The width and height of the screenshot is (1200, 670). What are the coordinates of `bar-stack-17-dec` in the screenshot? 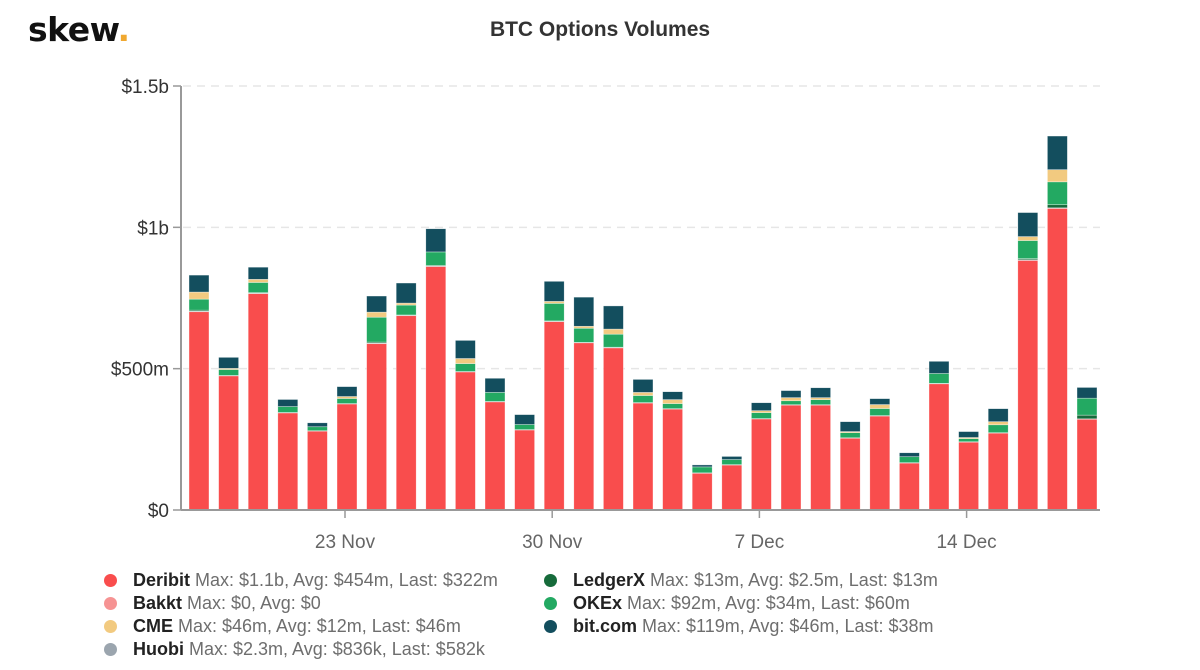 It's located at (1057, 323).